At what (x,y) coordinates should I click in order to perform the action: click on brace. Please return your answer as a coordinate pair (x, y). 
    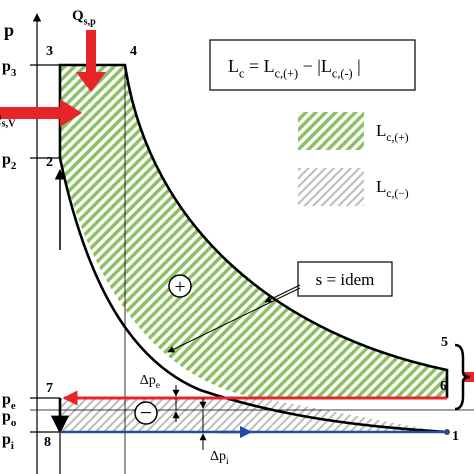
    Looking at the image, I should click on (462, 377).